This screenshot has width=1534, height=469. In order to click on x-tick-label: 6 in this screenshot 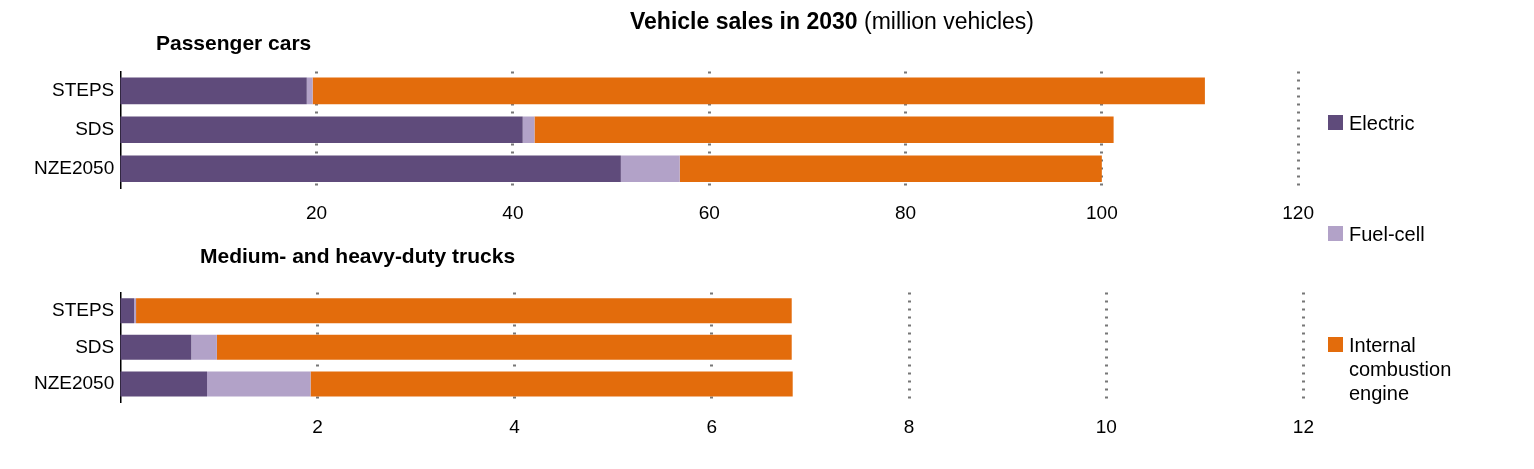, I will do `click(712, 426)`.